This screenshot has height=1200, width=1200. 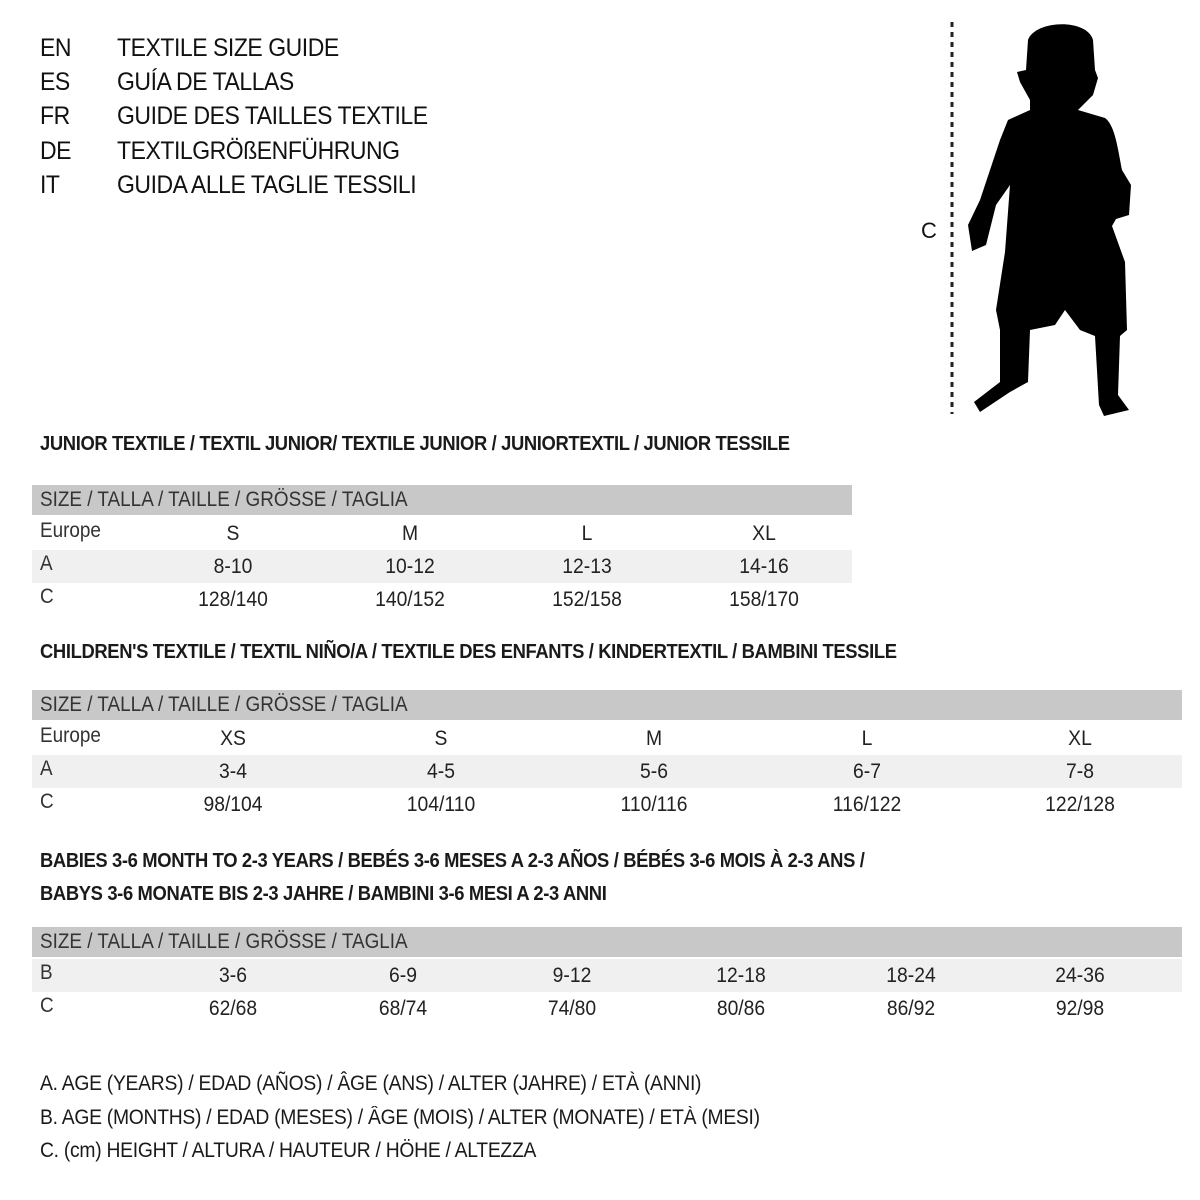 I want to click on language-code: ES, so click(x=55, y=82).